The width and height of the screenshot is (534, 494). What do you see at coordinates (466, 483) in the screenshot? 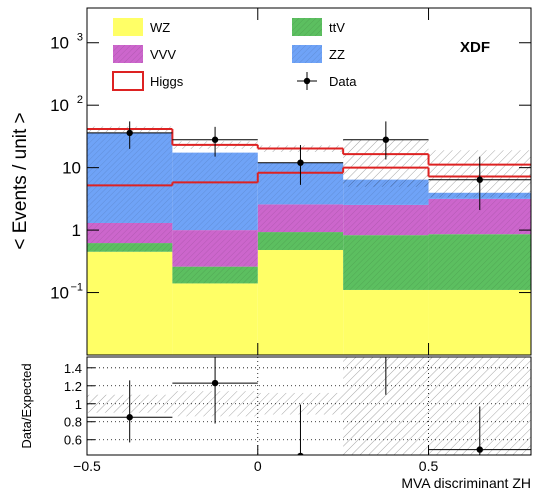
I see `x-axis-label: MVA discriminant ZH` at bounding box center [466, 483].